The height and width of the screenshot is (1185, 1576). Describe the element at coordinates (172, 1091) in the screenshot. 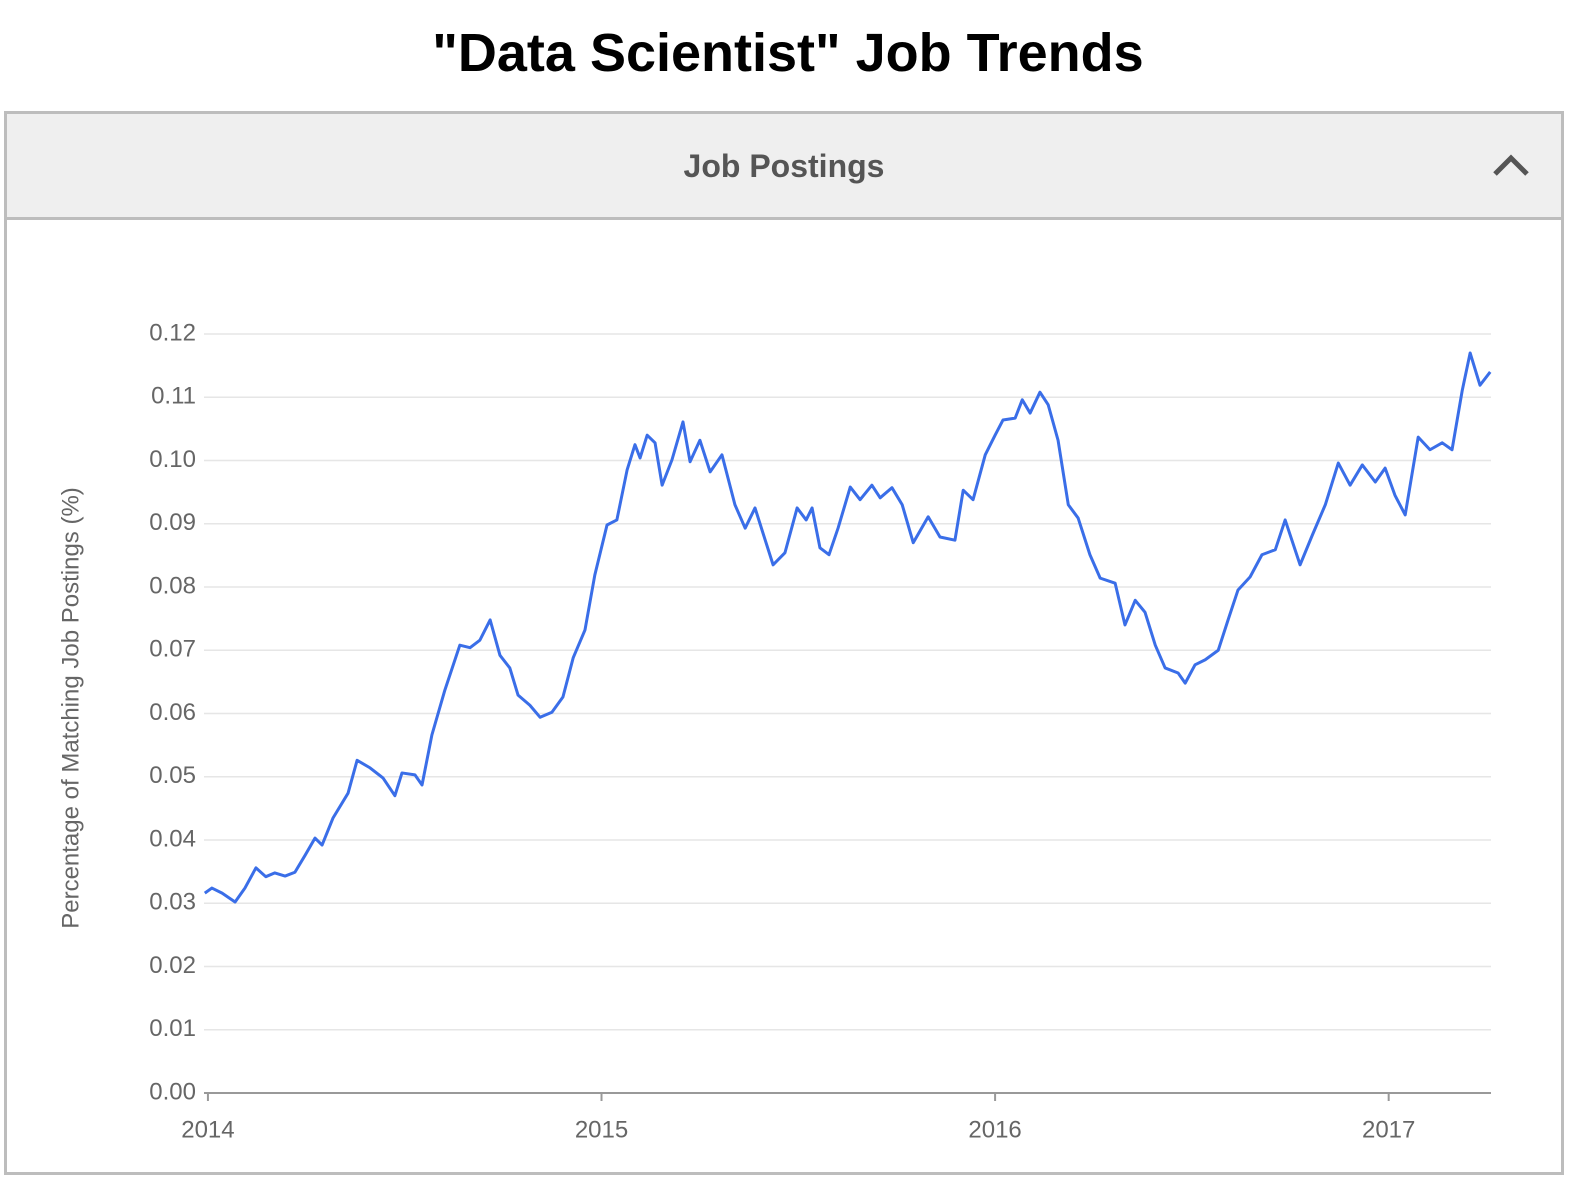

I see `y-tick-label: 0.00` at that location.